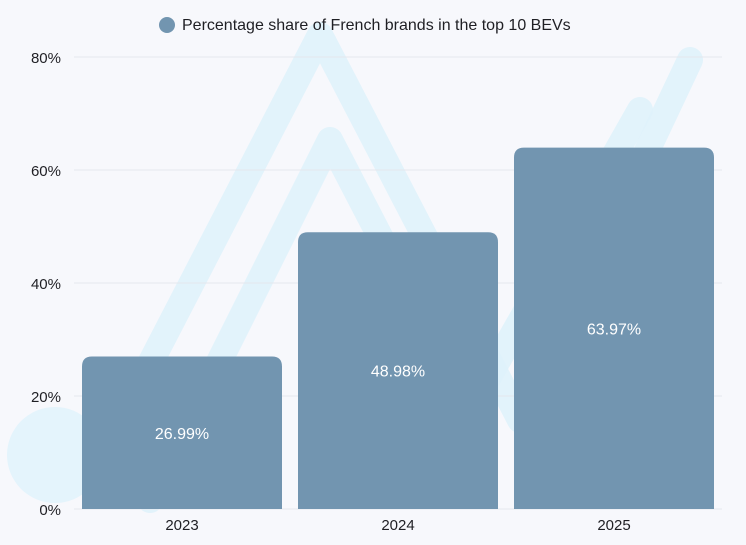  I want to click on data-label: 48.98%, so click(398, 372).